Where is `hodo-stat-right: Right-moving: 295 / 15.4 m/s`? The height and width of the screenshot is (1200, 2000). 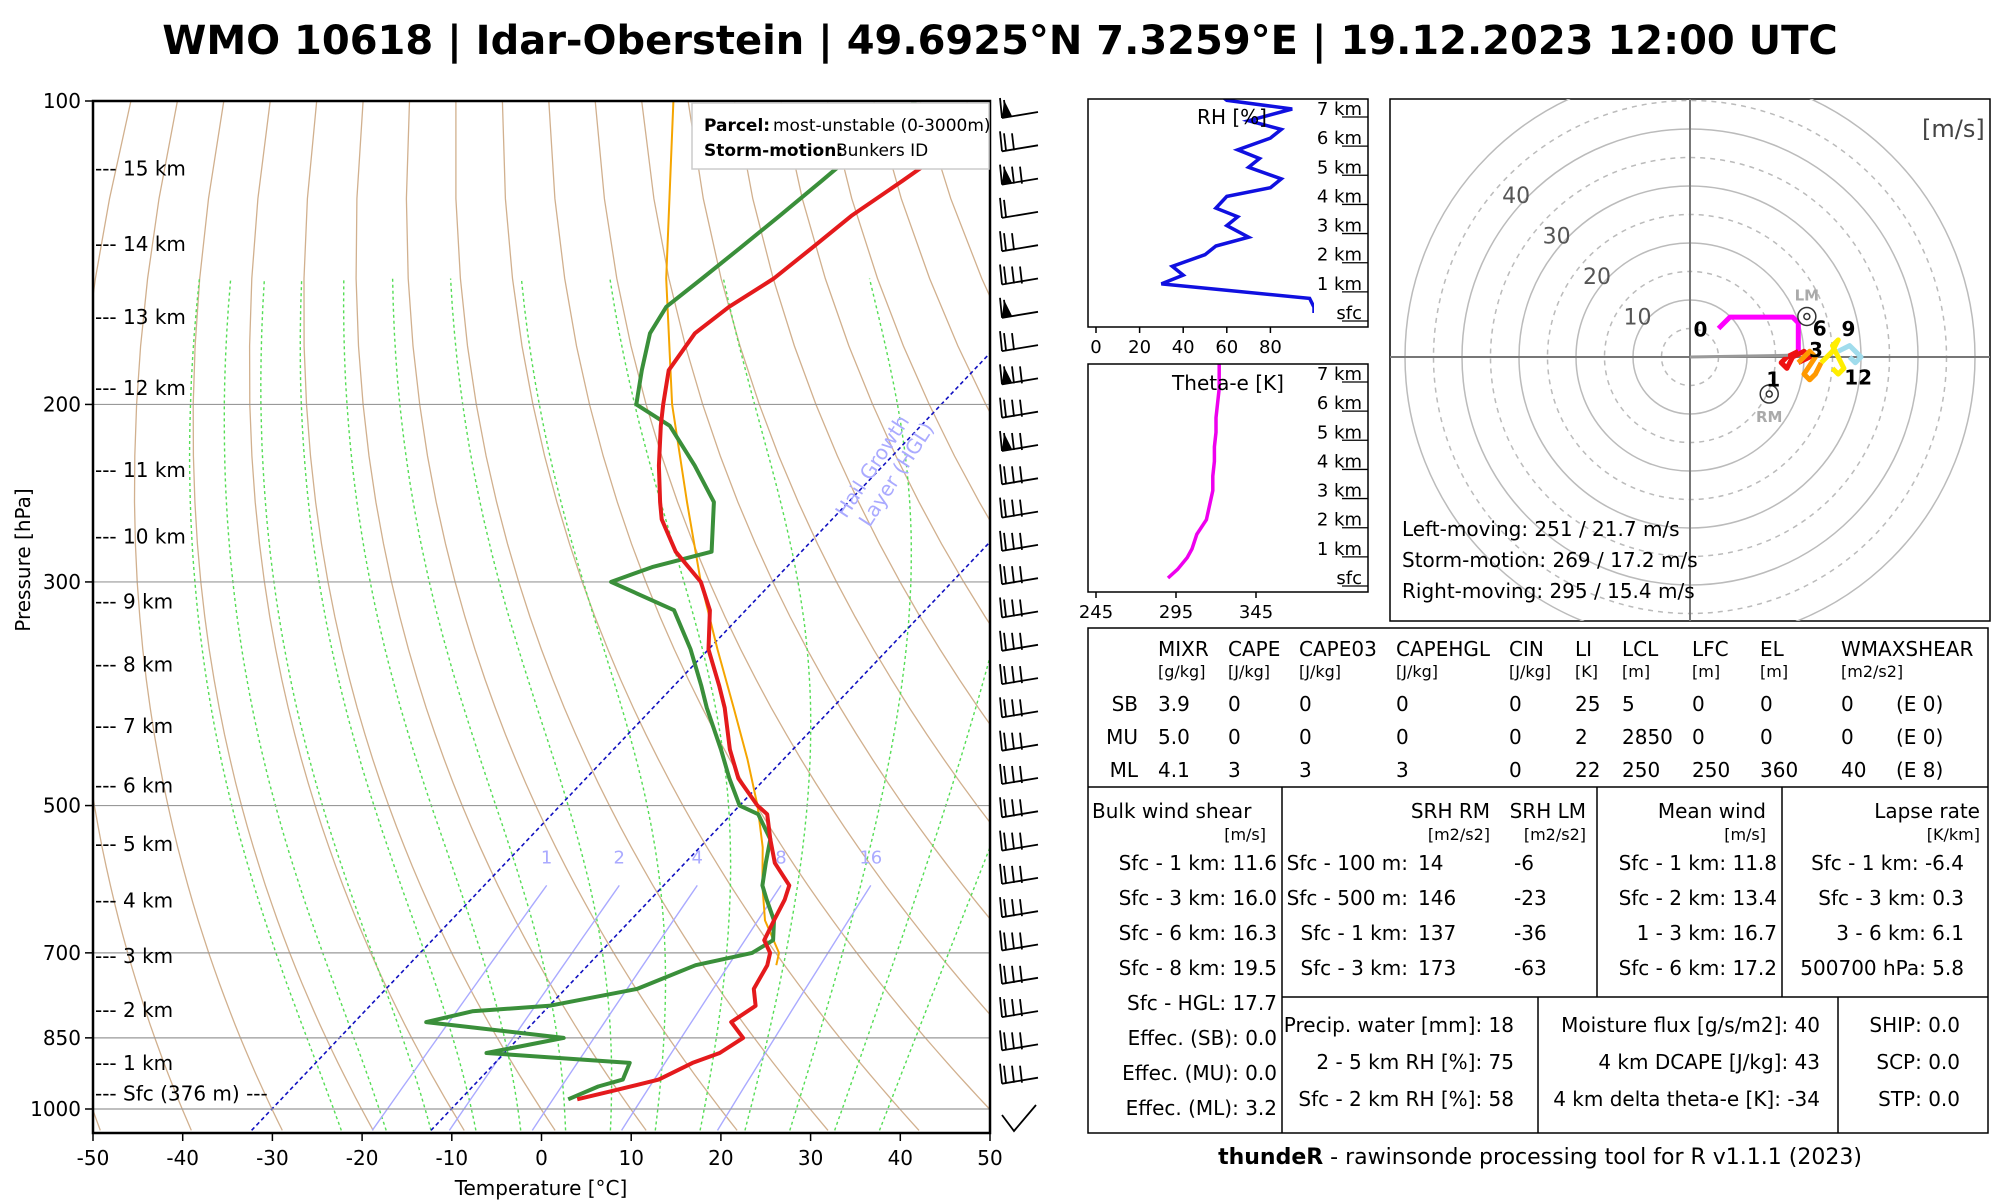 hodo-stat-right: Right-moving: 295 / 15.4 m/s is located at coordinates (1548, 591).